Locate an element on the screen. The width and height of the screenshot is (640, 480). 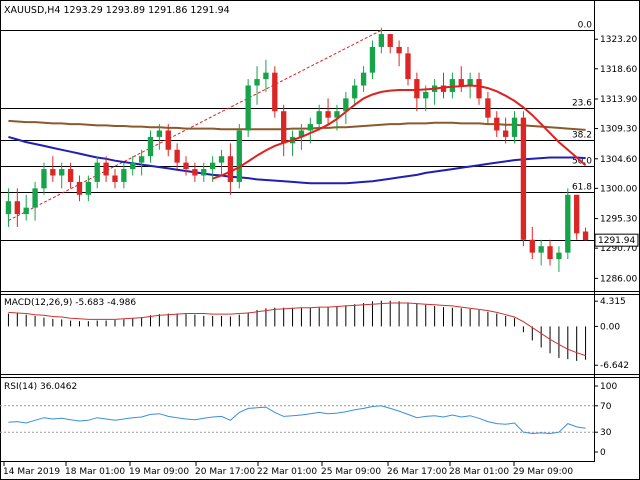
ma-fast-line is located at coordinates (399, 132).